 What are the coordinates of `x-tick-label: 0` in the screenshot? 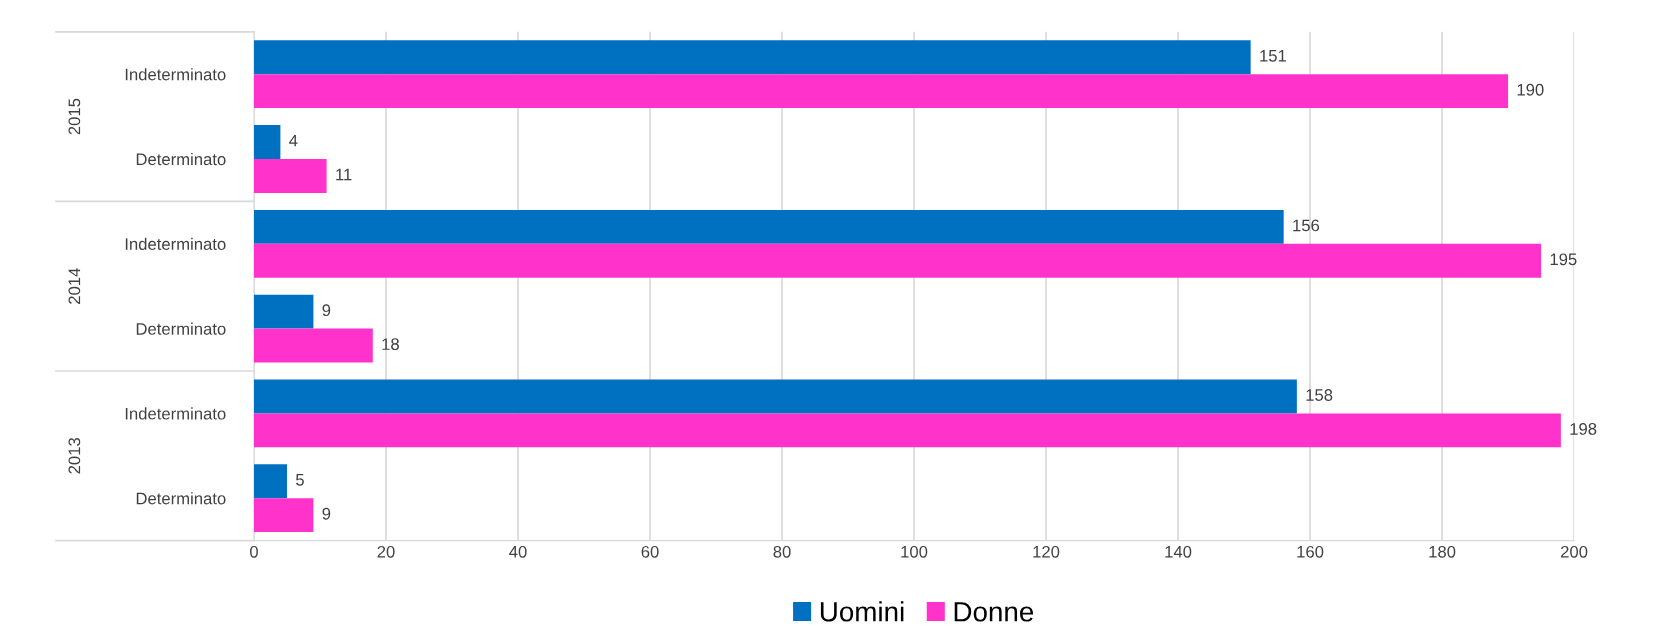 It's located at (254, 551).